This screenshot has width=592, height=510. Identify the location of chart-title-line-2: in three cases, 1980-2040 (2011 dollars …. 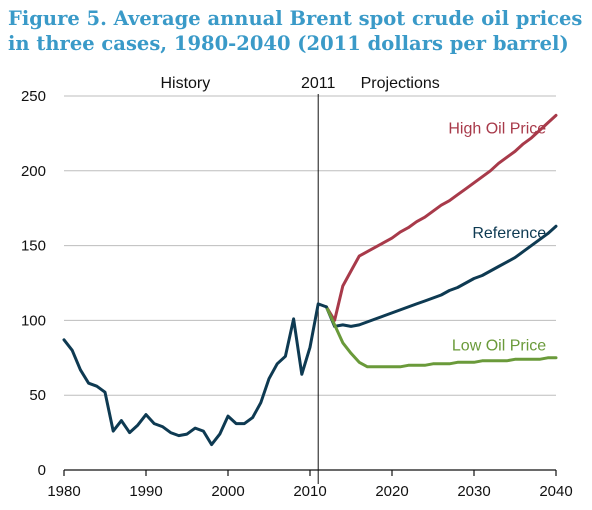
(288, 43).